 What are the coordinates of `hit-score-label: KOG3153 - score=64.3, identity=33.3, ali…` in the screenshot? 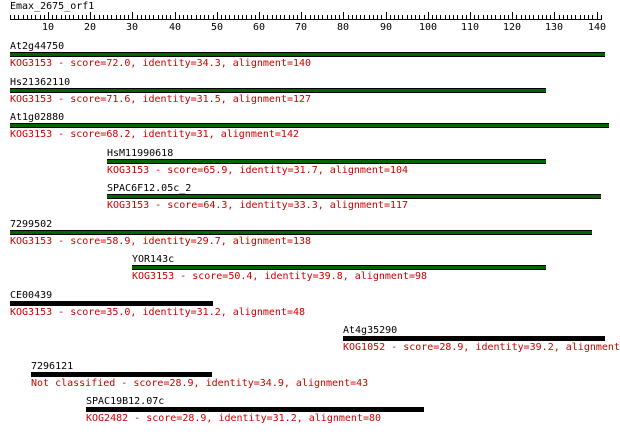 It's located at (258, 205).